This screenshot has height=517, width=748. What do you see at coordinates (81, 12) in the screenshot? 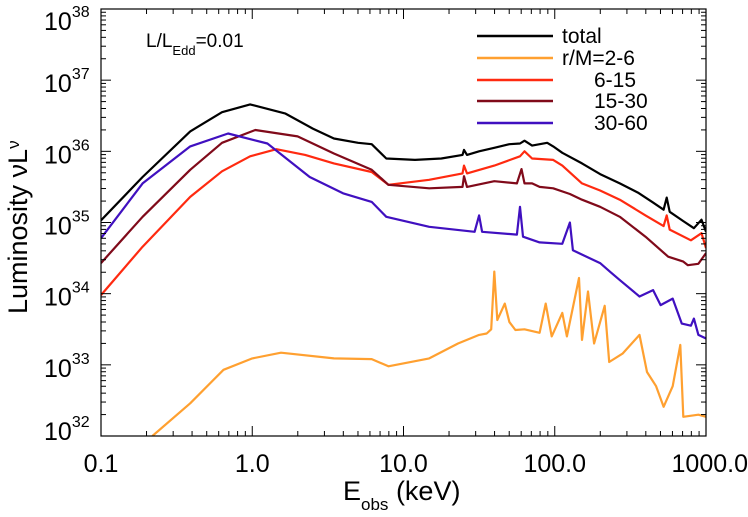
I see `y-tick-exponent: 38` at bounding box center [81, 12].